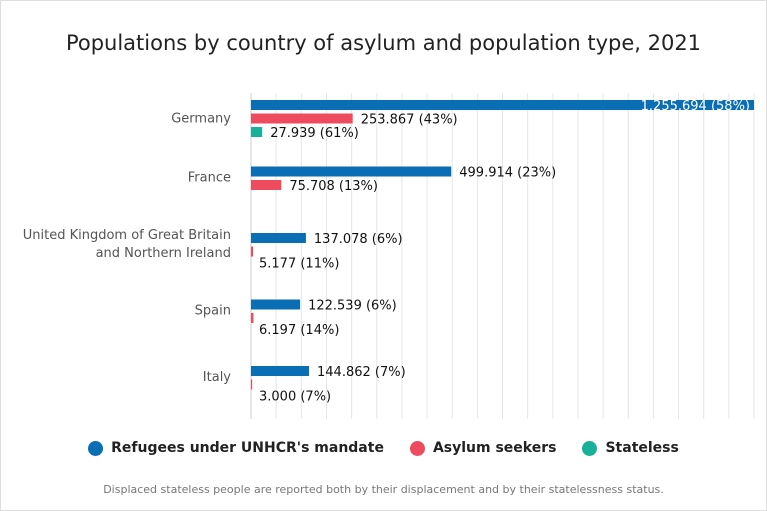 The image size is (767, 511). What do you see at coordinates (217, 377) in the screenshot?
I see `category-label: Italy` at bounding box center [217, 377].